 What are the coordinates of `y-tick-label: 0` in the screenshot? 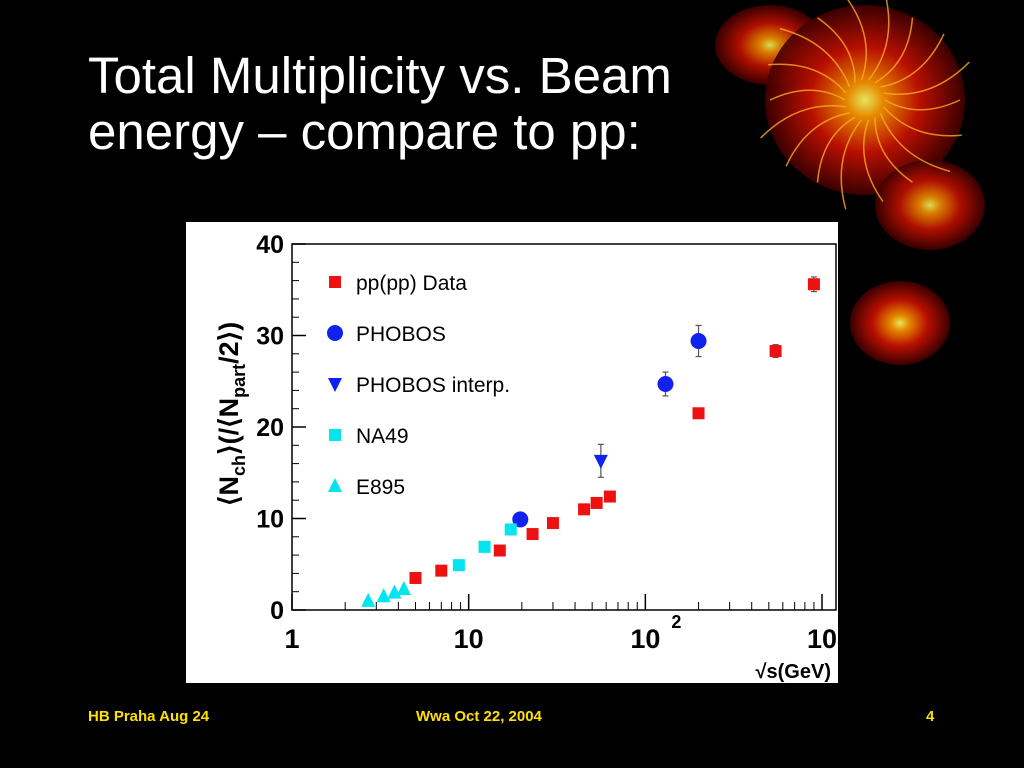 It's located at (277, 611).